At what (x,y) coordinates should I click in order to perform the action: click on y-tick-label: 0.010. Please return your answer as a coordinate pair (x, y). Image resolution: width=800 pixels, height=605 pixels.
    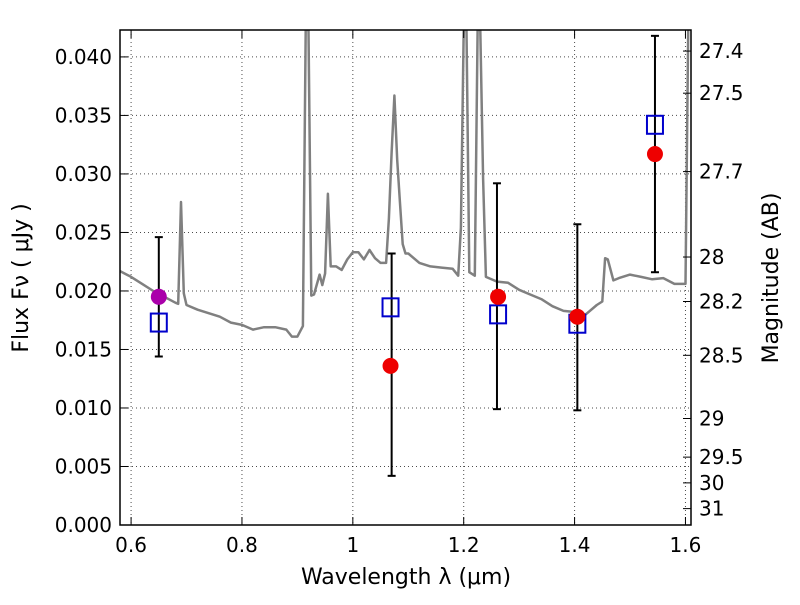
    Looking at the image, I should click on (83, 408).